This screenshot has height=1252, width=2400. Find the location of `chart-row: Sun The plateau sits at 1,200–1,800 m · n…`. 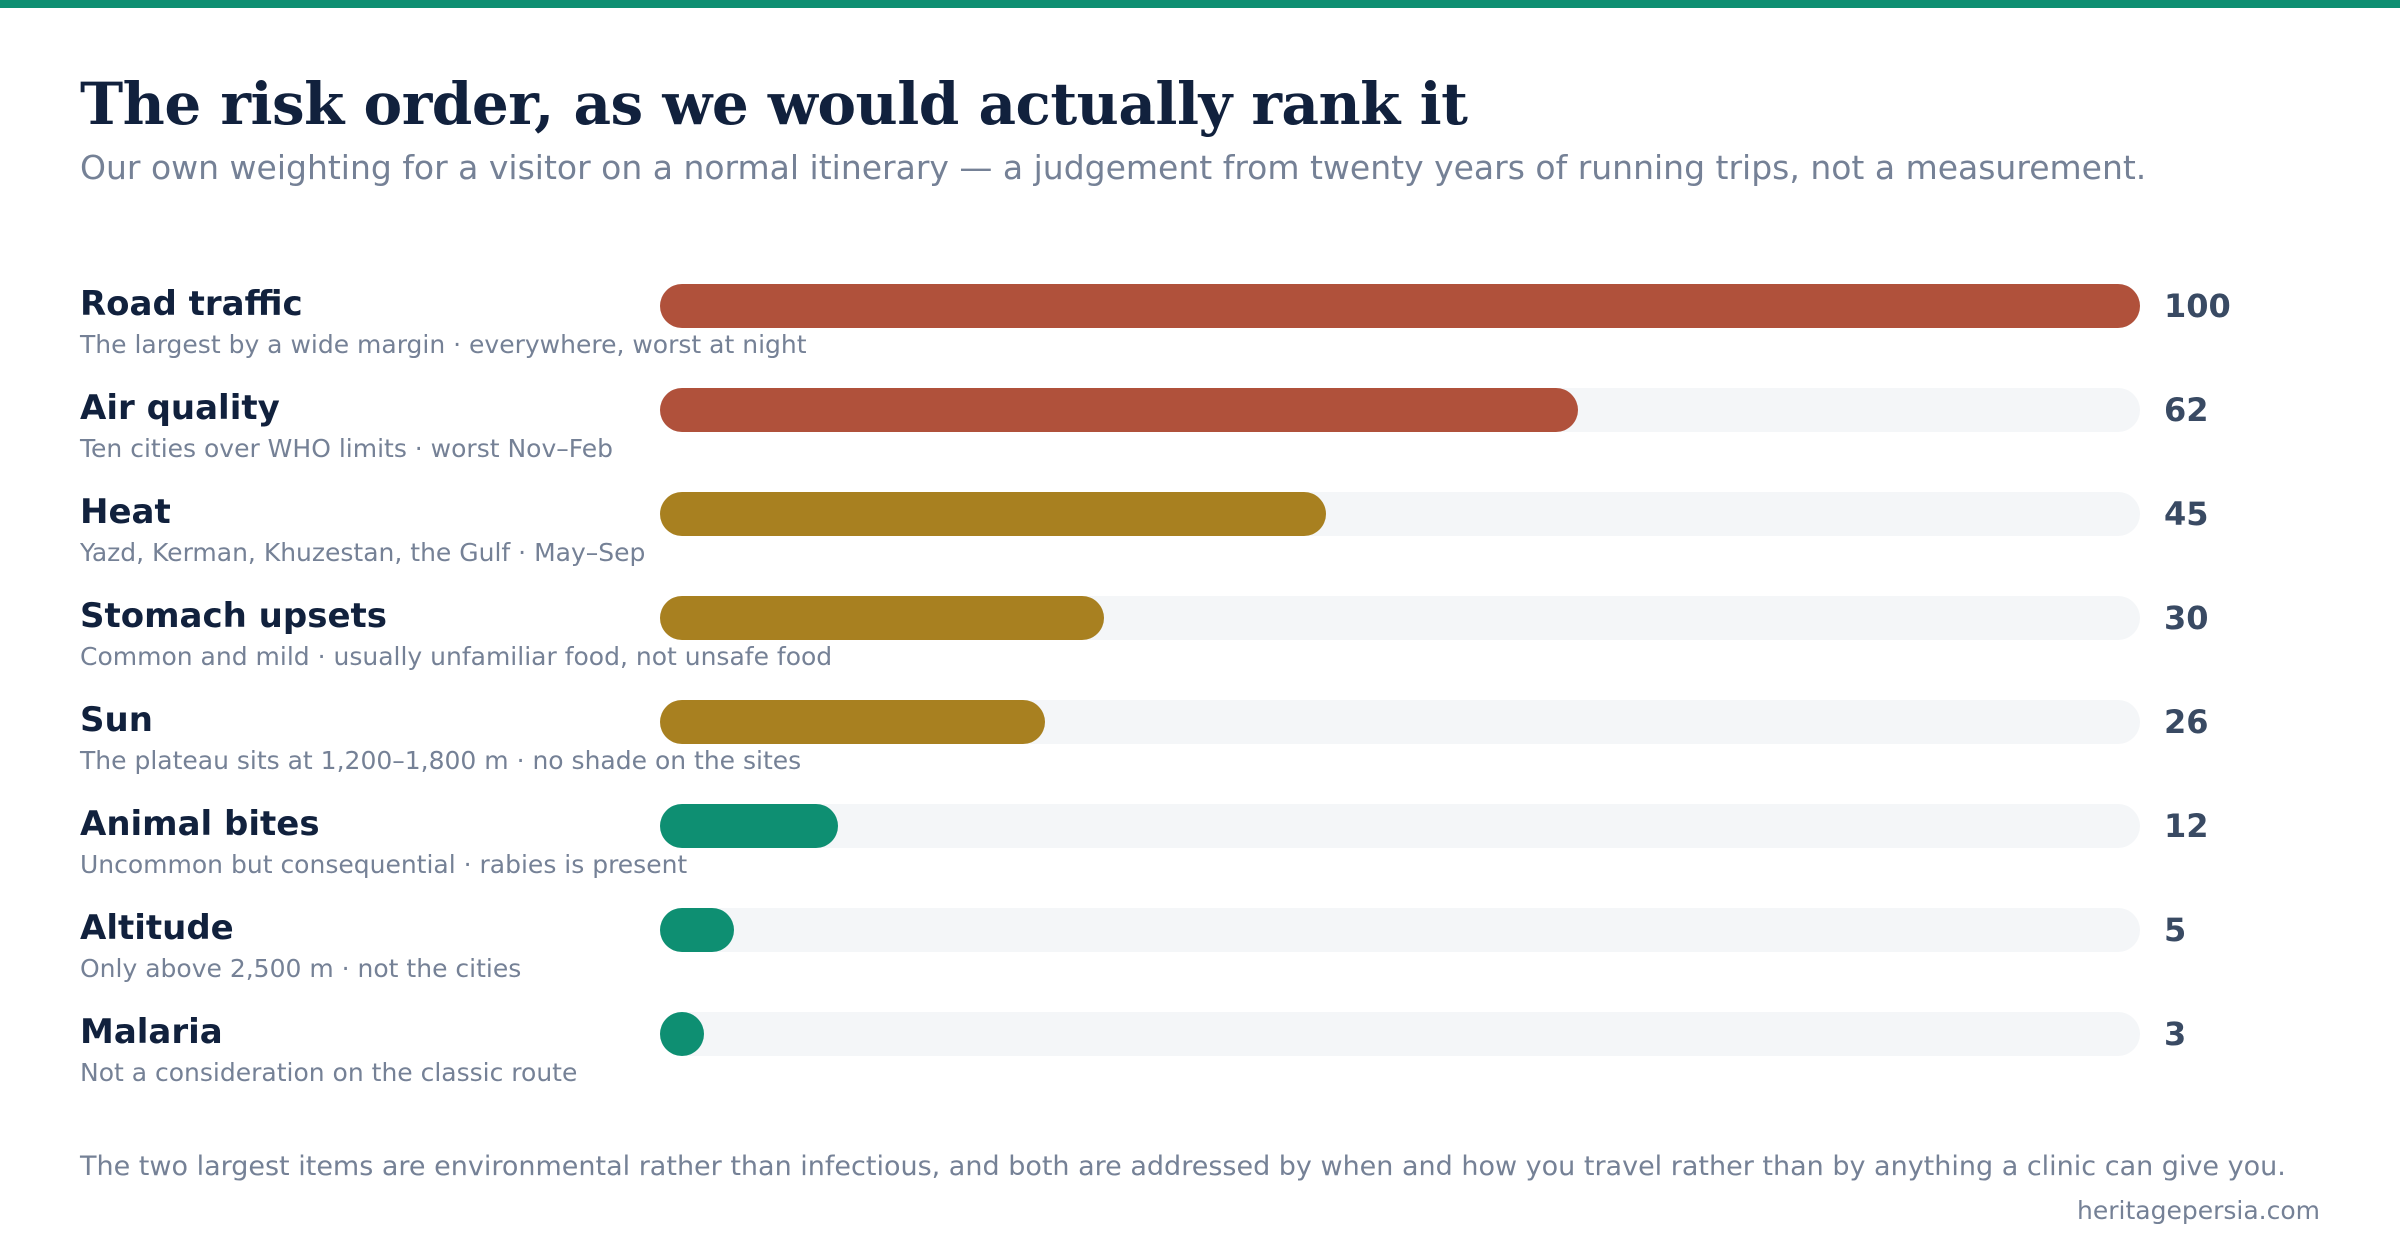

chart-row: Sun The plateau sits at 1,200–1,800 m · n… is located at coordinates (1200, 752).